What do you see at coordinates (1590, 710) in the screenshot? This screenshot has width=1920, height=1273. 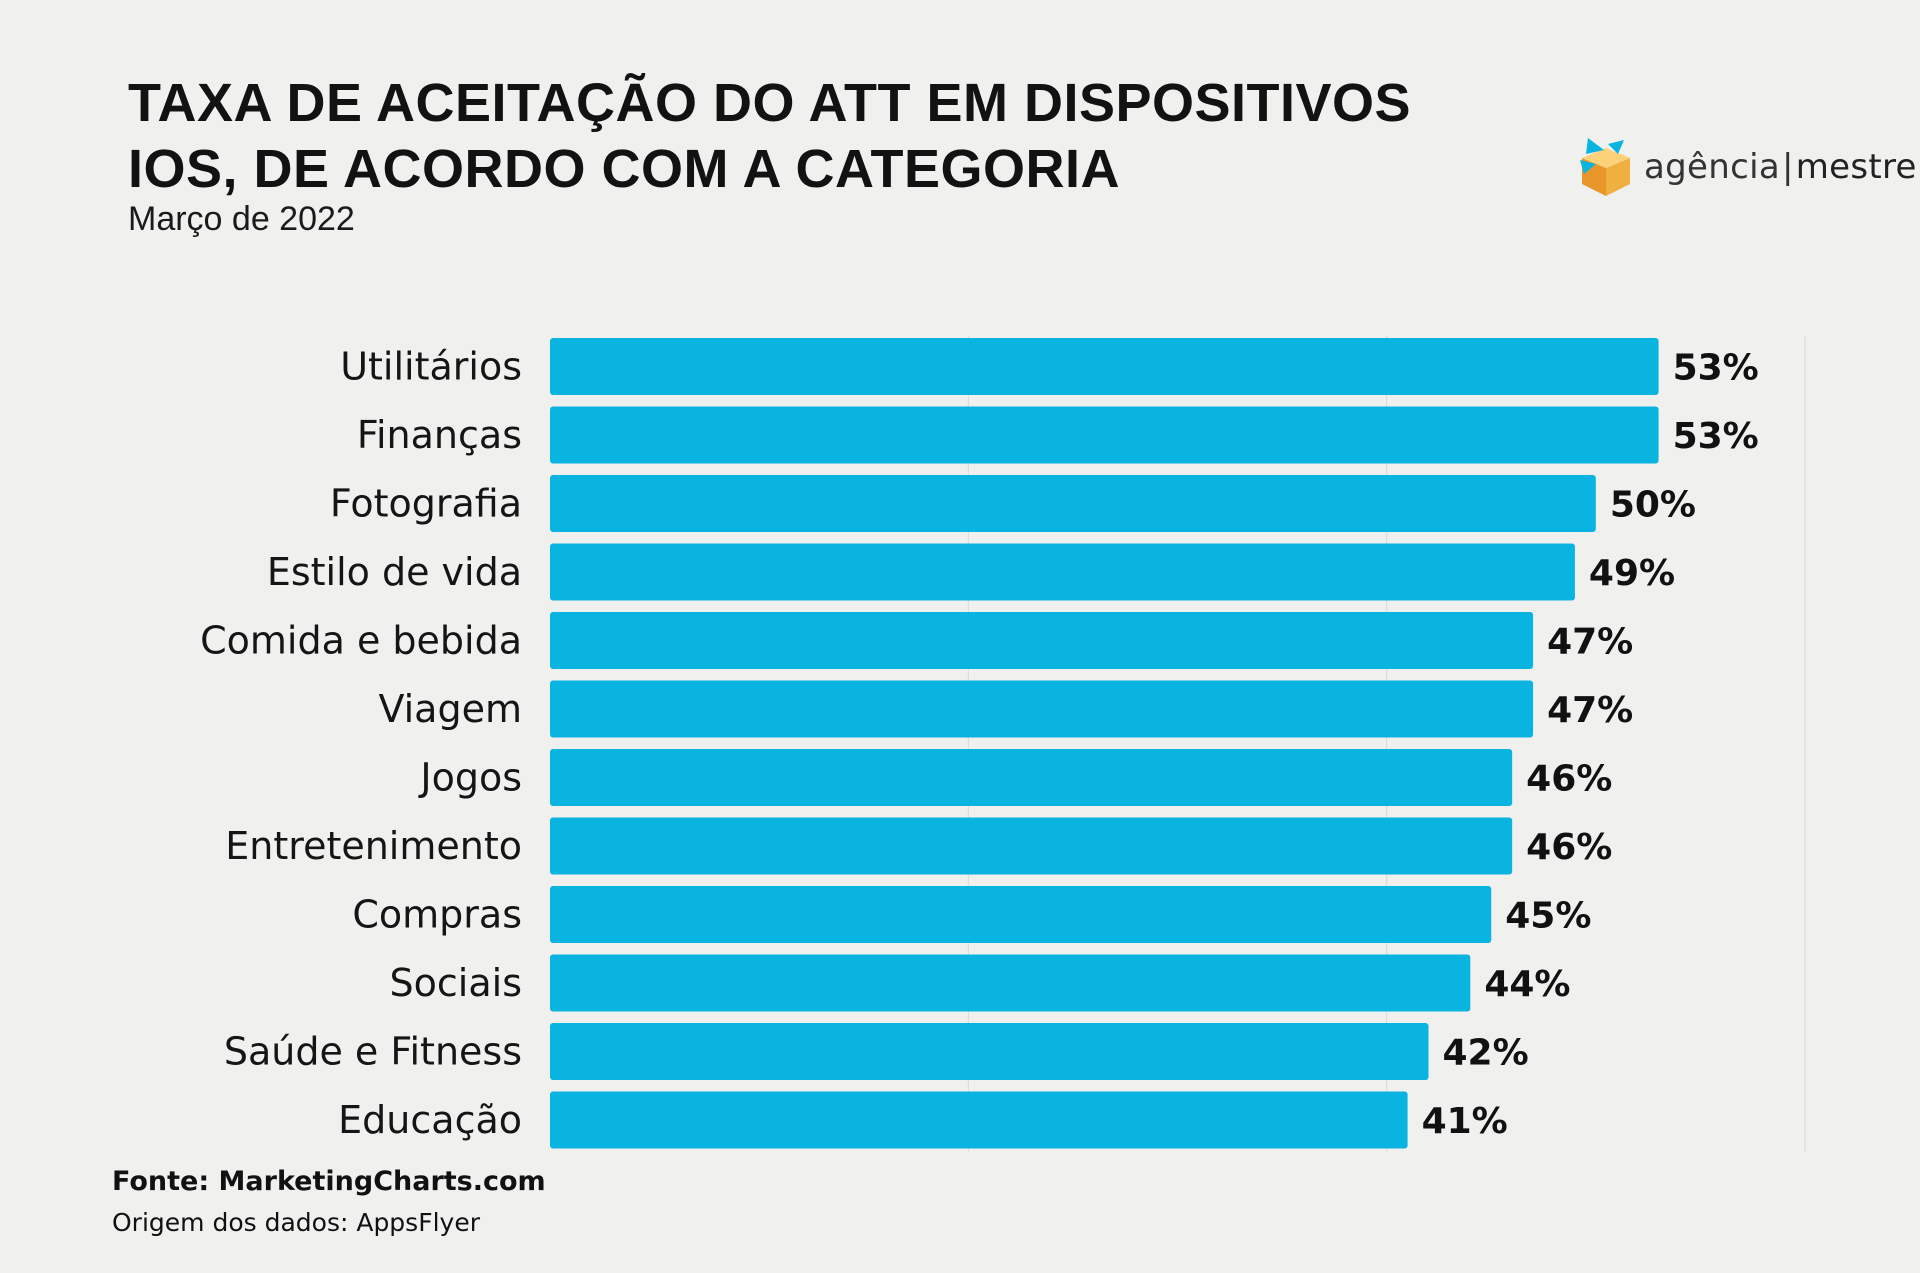 I see `value-label-5: 47%` at bounding box center [1590, 710].